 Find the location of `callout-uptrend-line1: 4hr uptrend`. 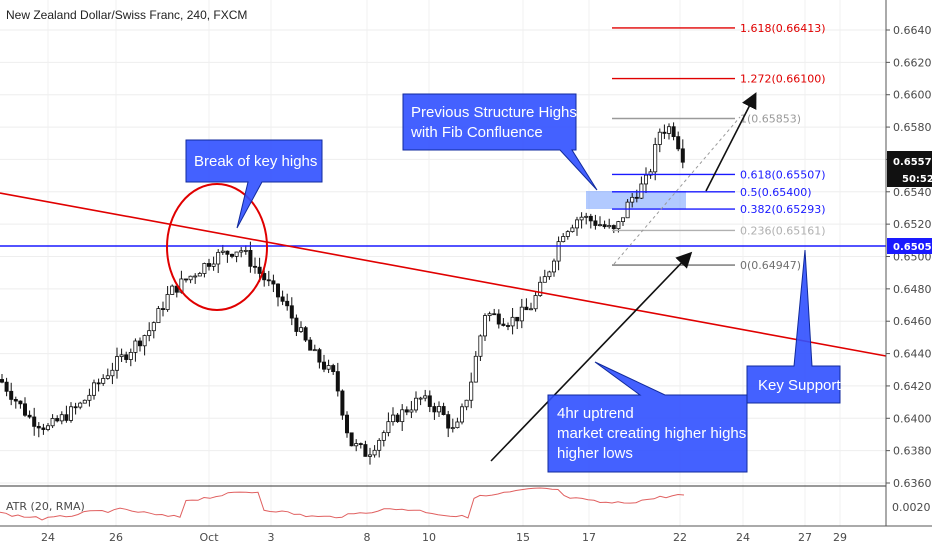

callout-uptrend-line1: 4hr uptrend is located at coordinates (595, 413).